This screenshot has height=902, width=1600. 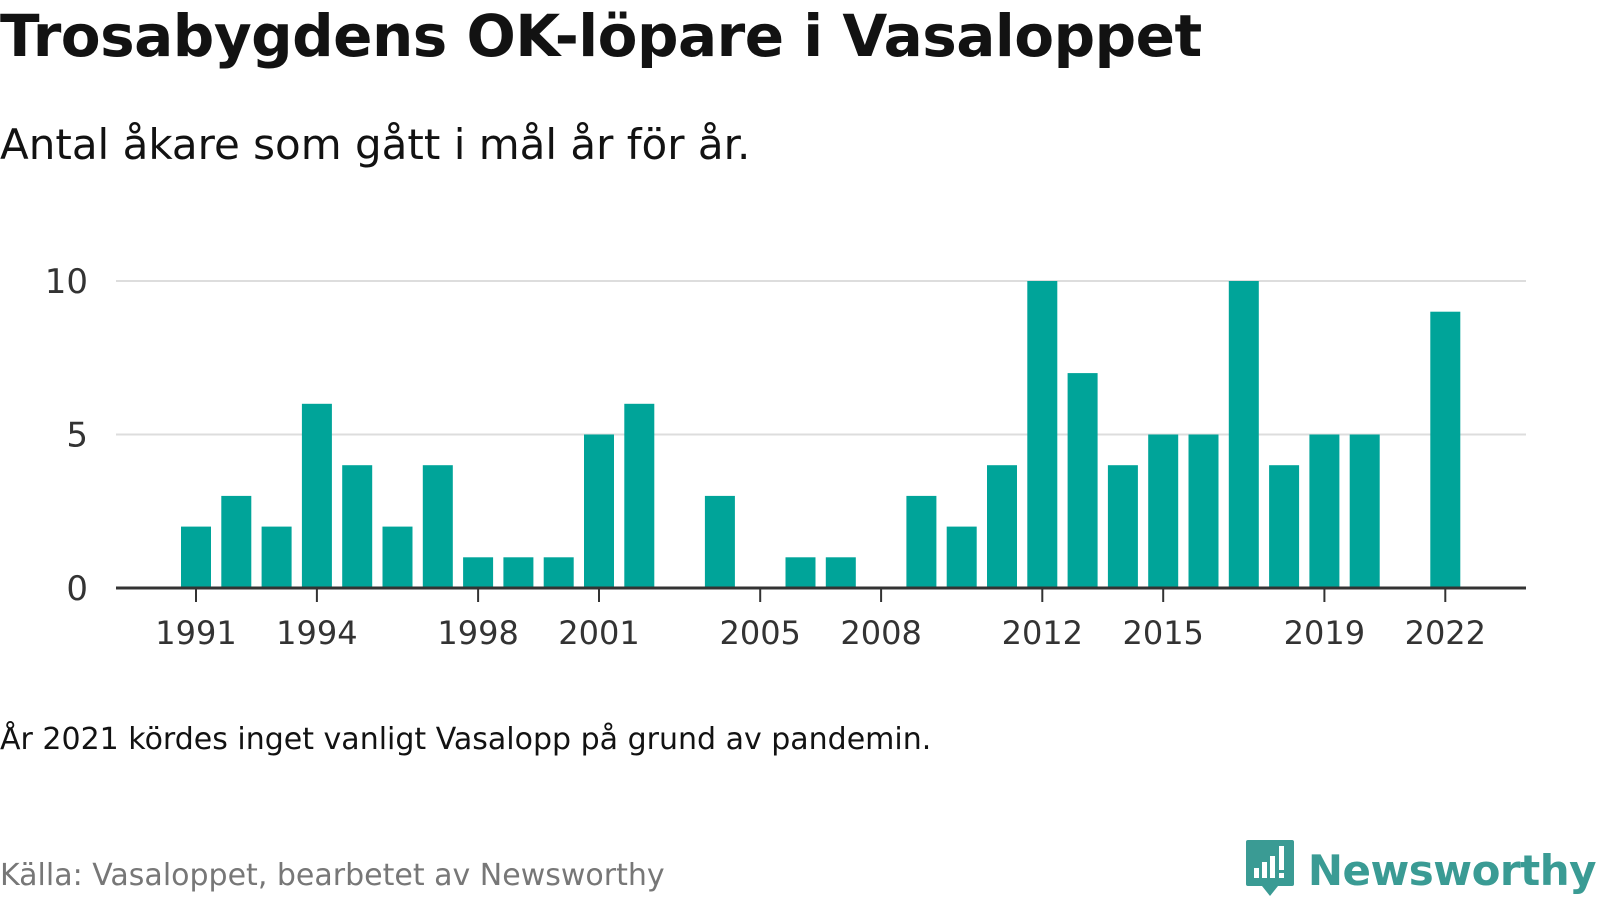 I want to click on brand-logo: Newsworthy, so click(x=1420, y=870).